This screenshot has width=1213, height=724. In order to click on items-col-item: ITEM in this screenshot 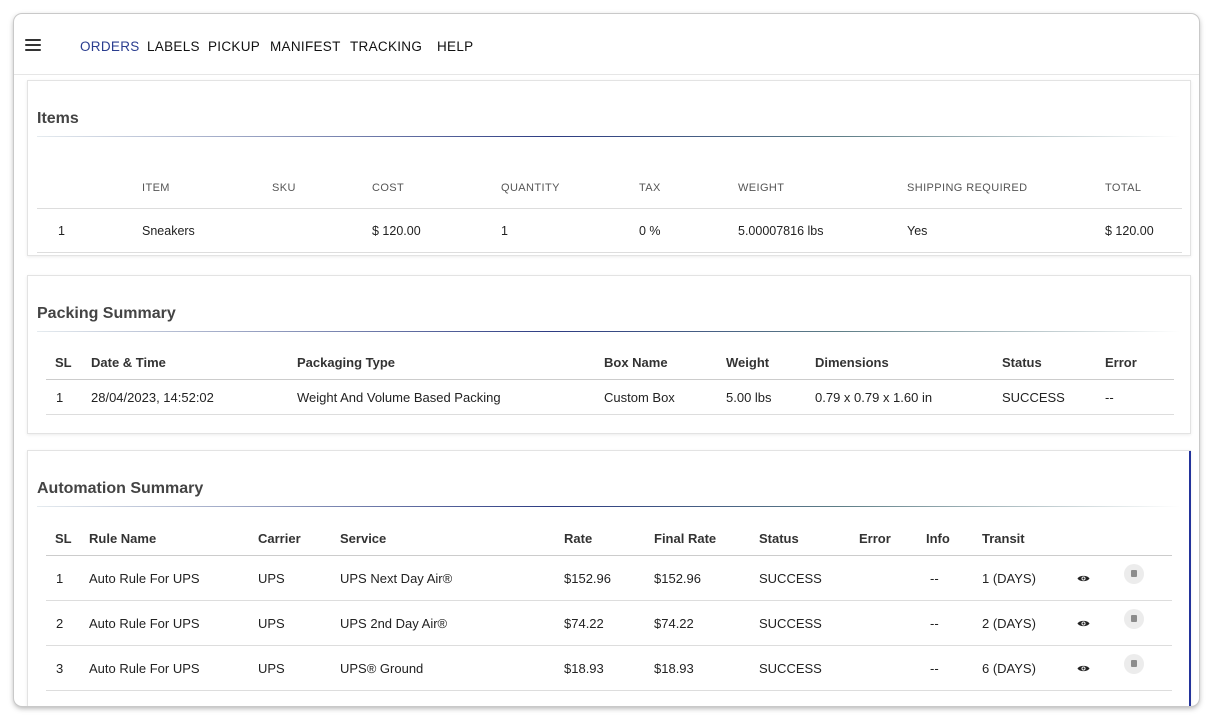, I will do `click(156, 188)`.